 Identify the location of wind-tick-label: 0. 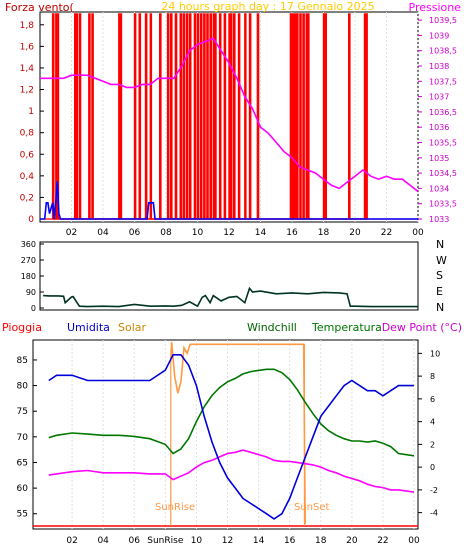
(31, 220).